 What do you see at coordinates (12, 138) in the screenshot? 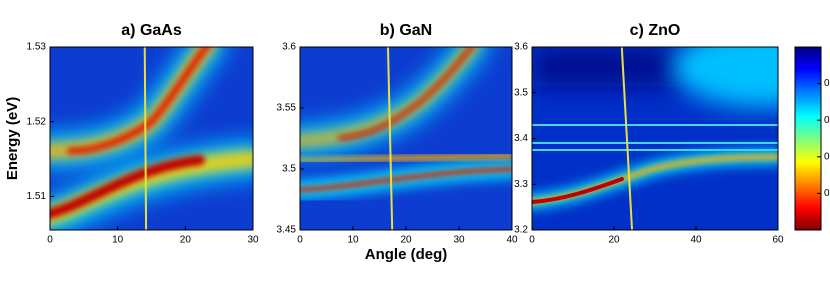
I see `y-axis-label: Energy (eV)` at bounding box center [12, 138].